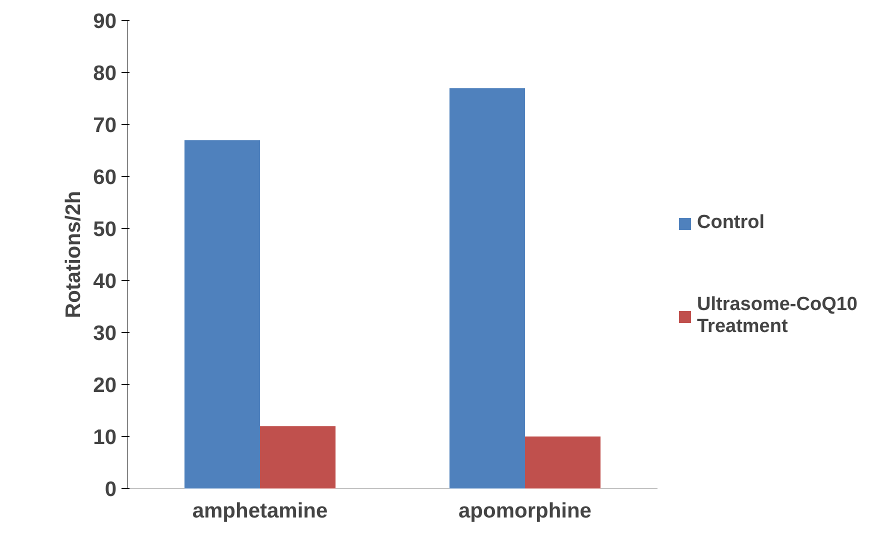  I want to click on y-tick-label: 0, so click(110, 489).